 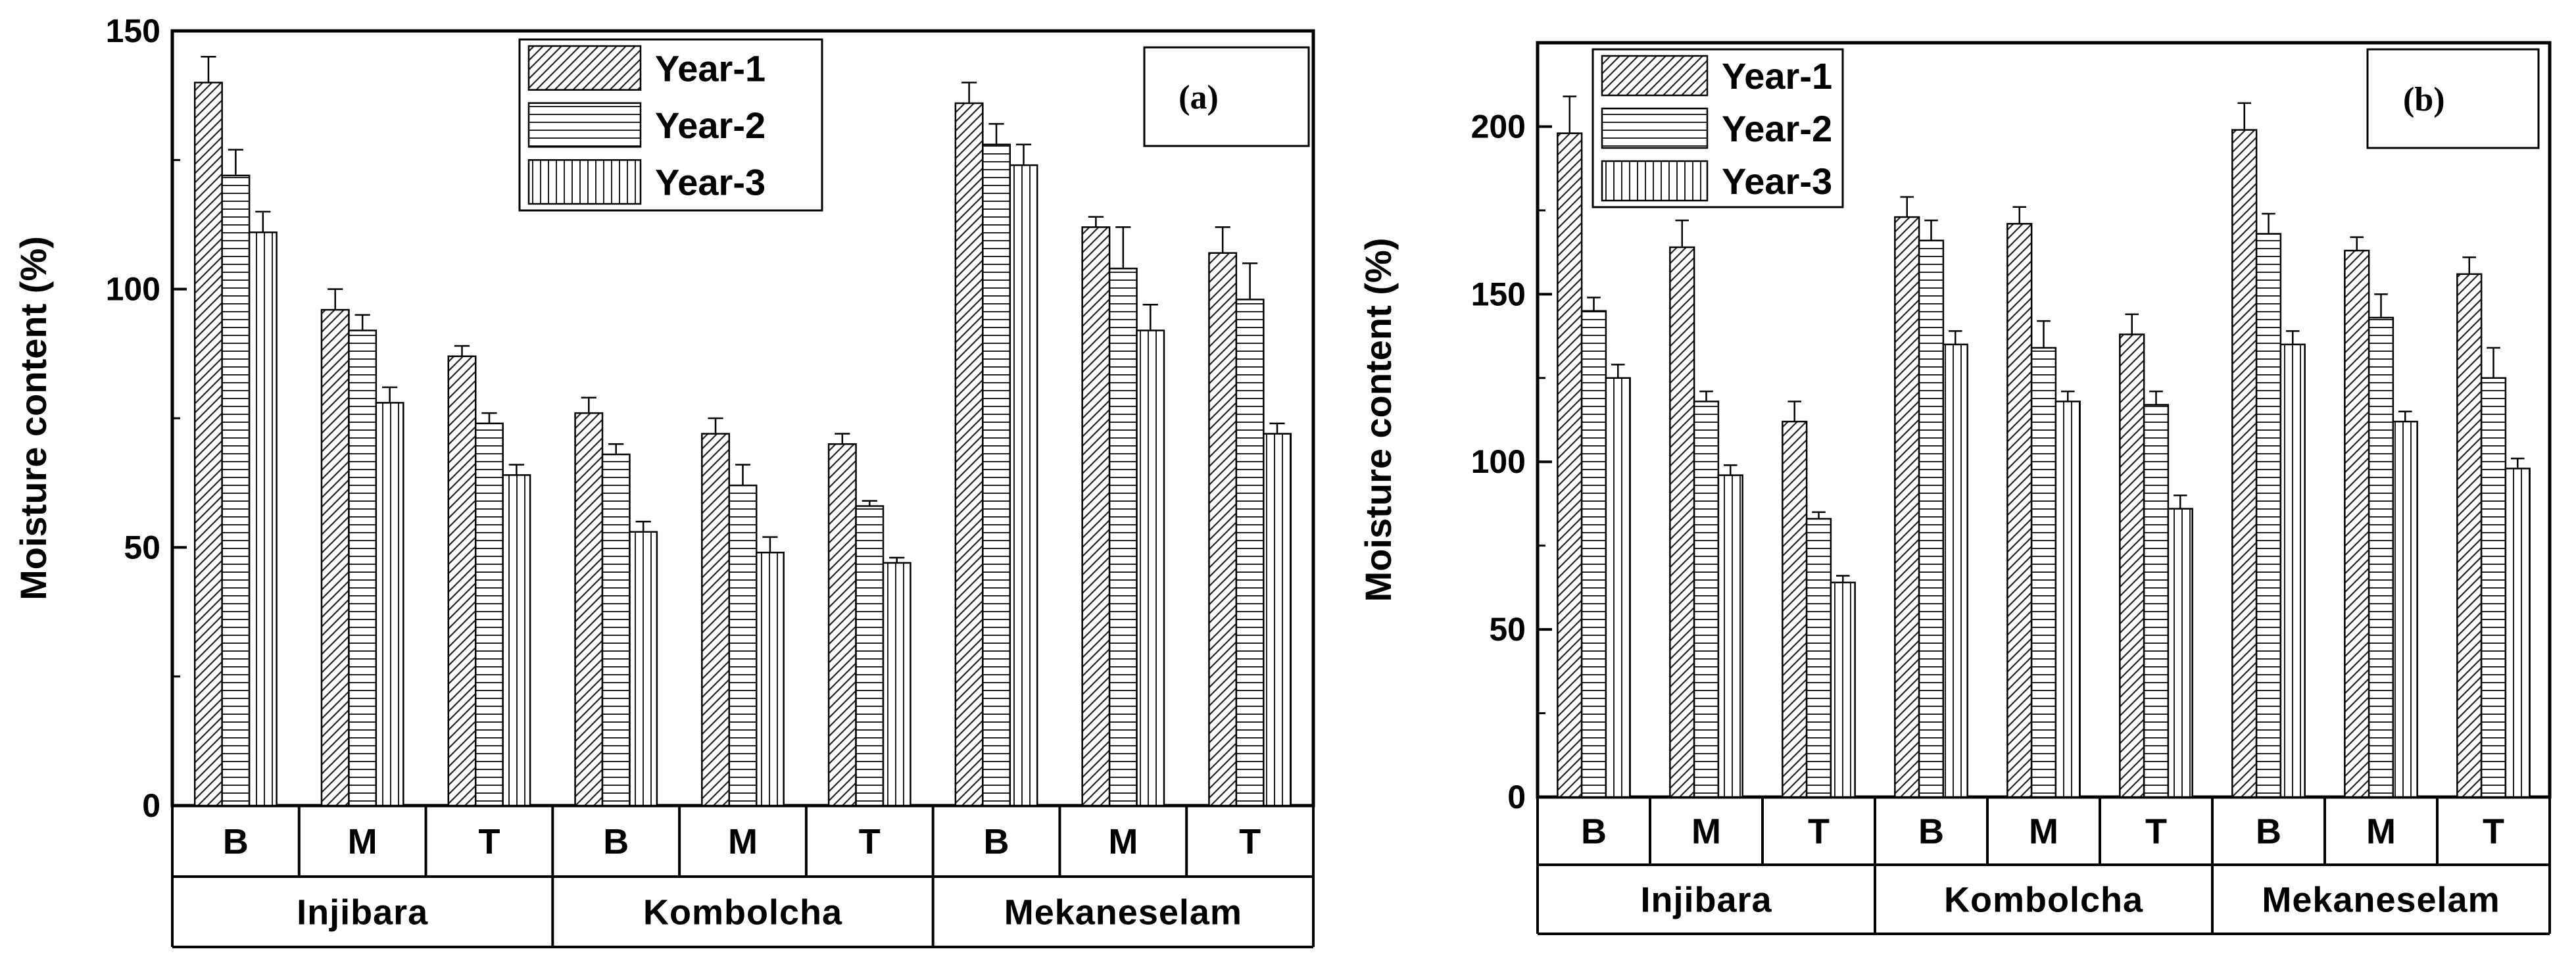 What do you see at coordinates (1777, 181) in the screenshot?
I see `legend-label: Year-3` at bounding box center [1777, 181].